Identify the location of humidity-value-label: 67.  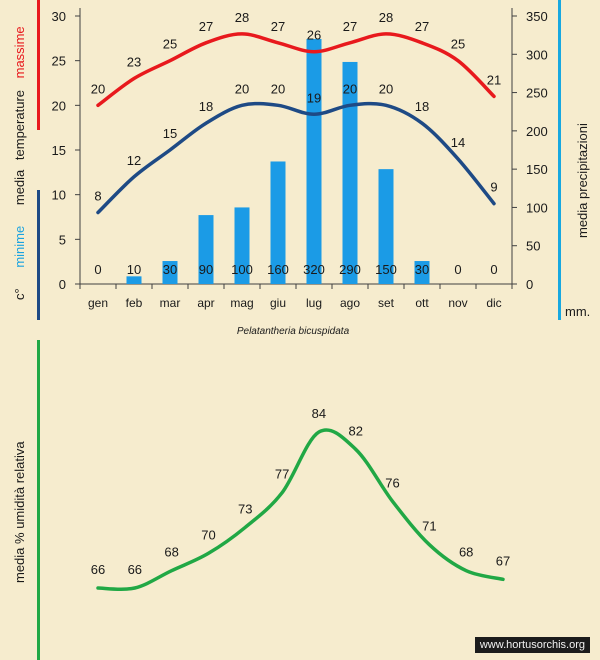
(503, 560).